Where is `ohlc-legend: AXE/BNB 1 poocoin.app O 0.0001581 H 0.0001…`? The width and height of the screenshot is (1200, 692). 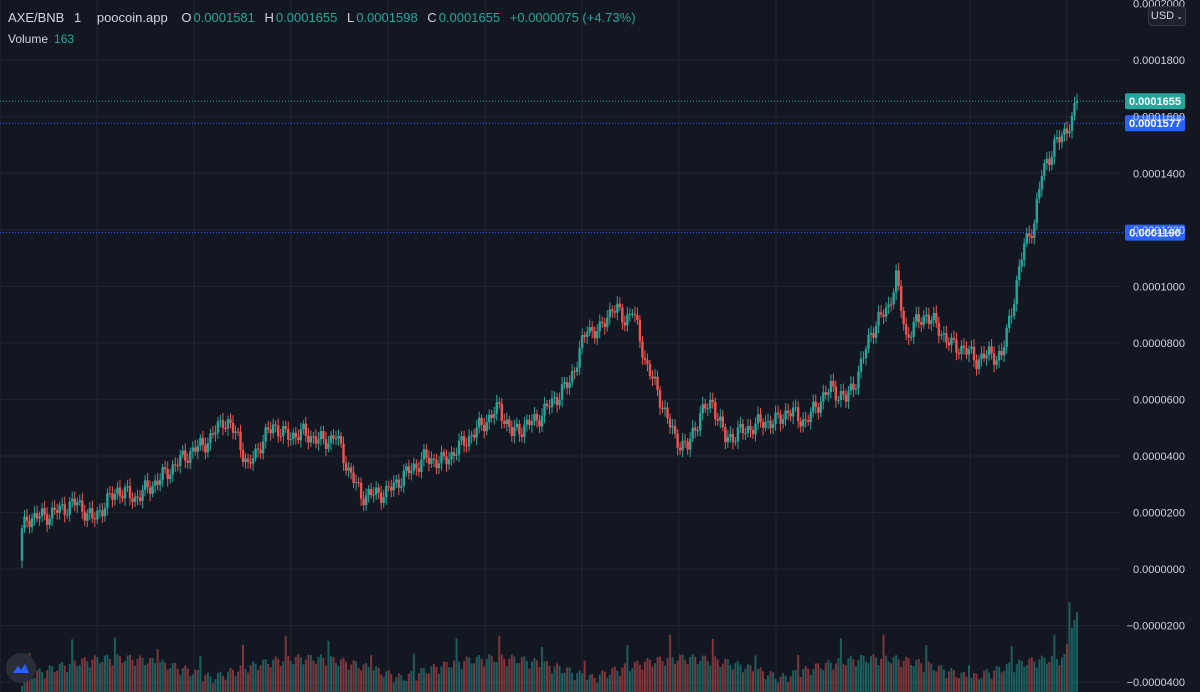 ohlc-legend: AXE/BNB 1 poocoin.app O 0.0001581 H 0.0001… is located at coordinates (323, 17).